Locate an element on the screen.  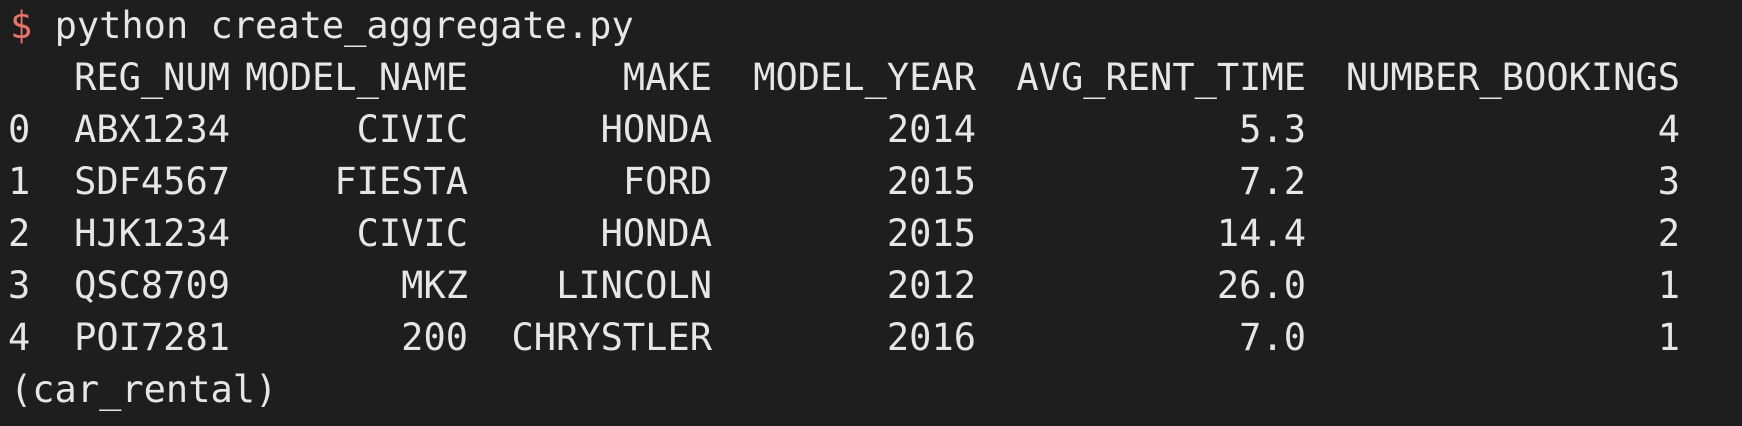
cell-avg-rent-time: 7.0 is located at coordinates (1272, 337).